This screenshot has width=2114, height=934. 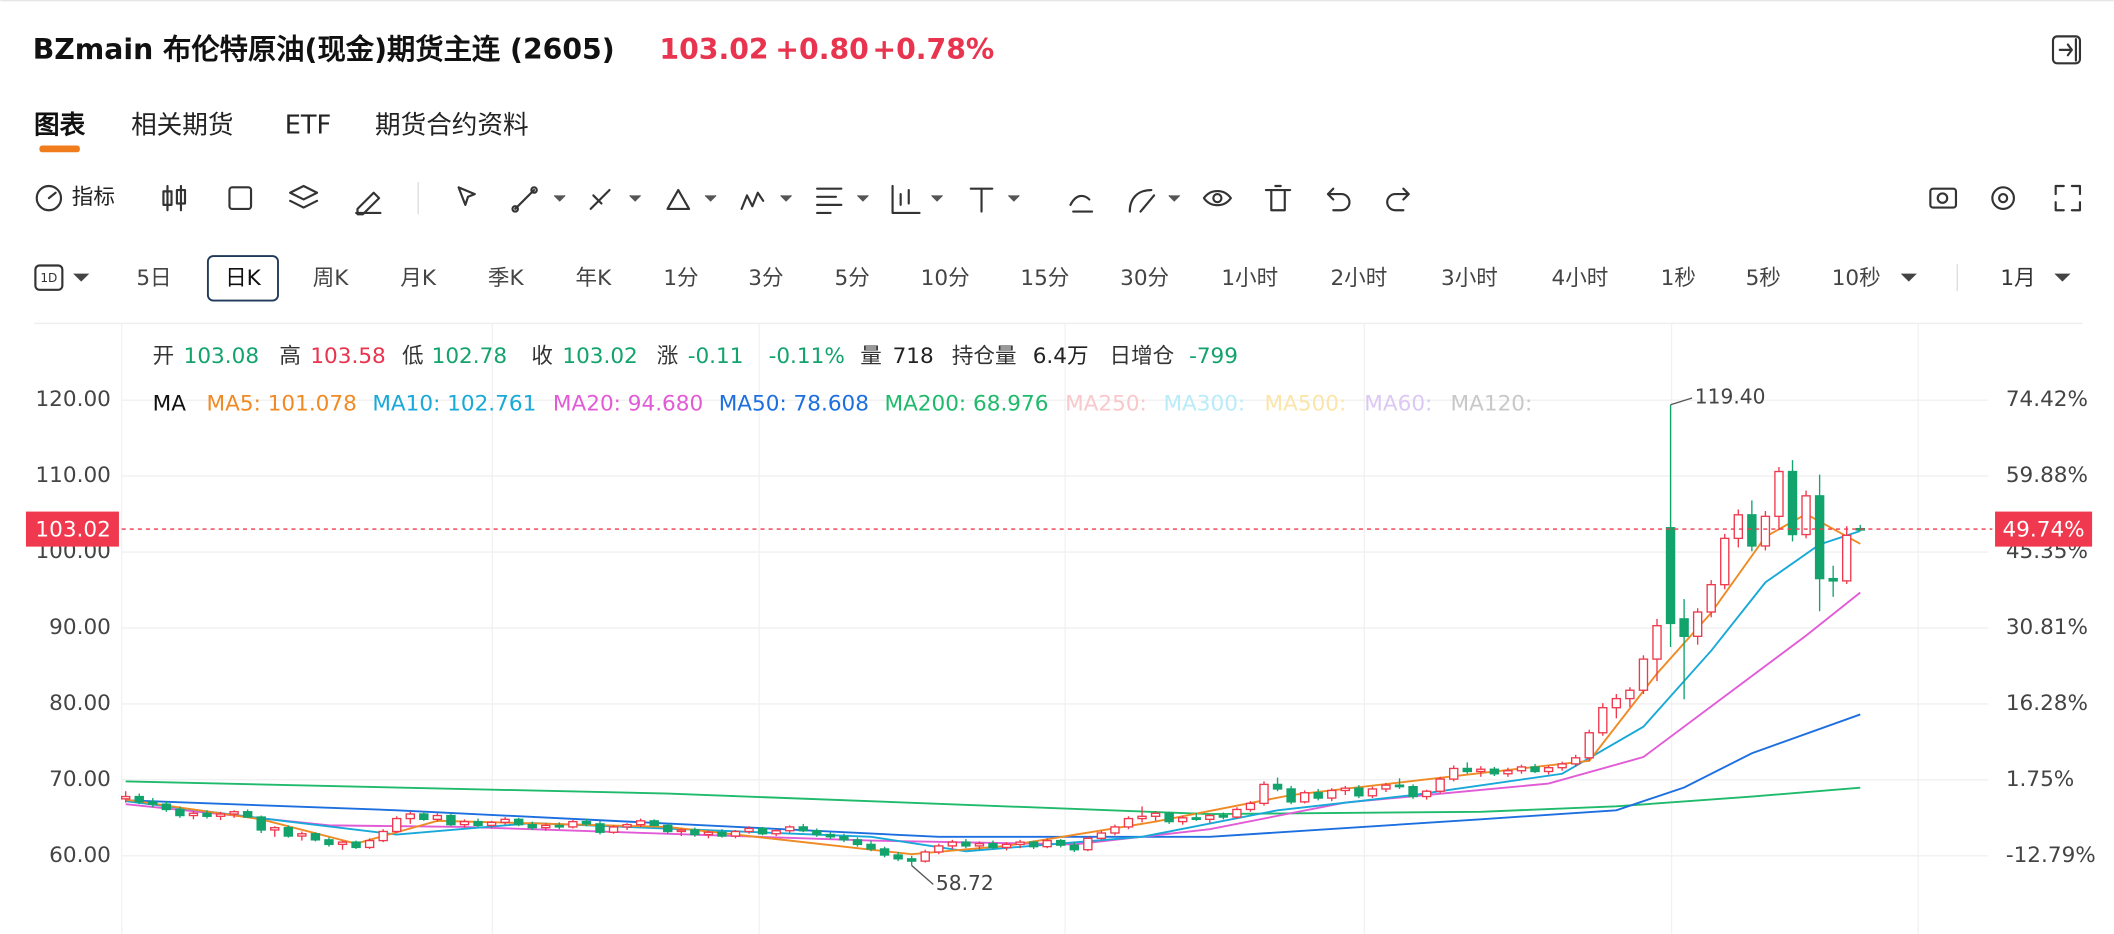 What do you see at coordinates (1943, 198) in the screenshot?
I see `screenshot-icon` at bounding box center [1943, 198].